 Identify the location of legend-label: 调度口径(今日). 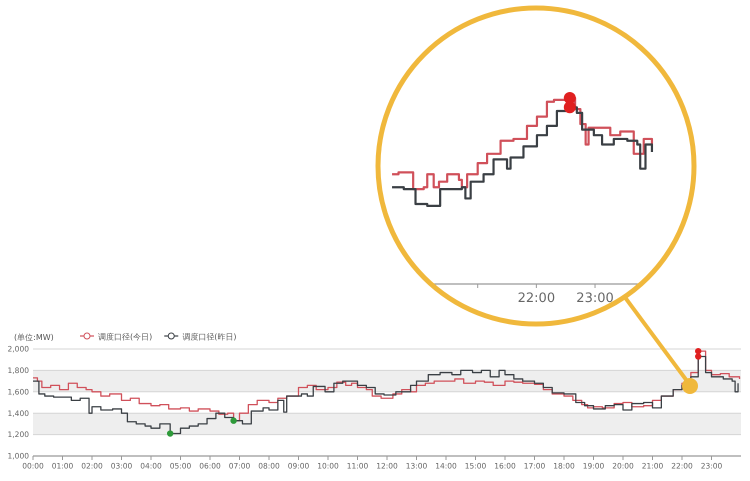
(125, 337).